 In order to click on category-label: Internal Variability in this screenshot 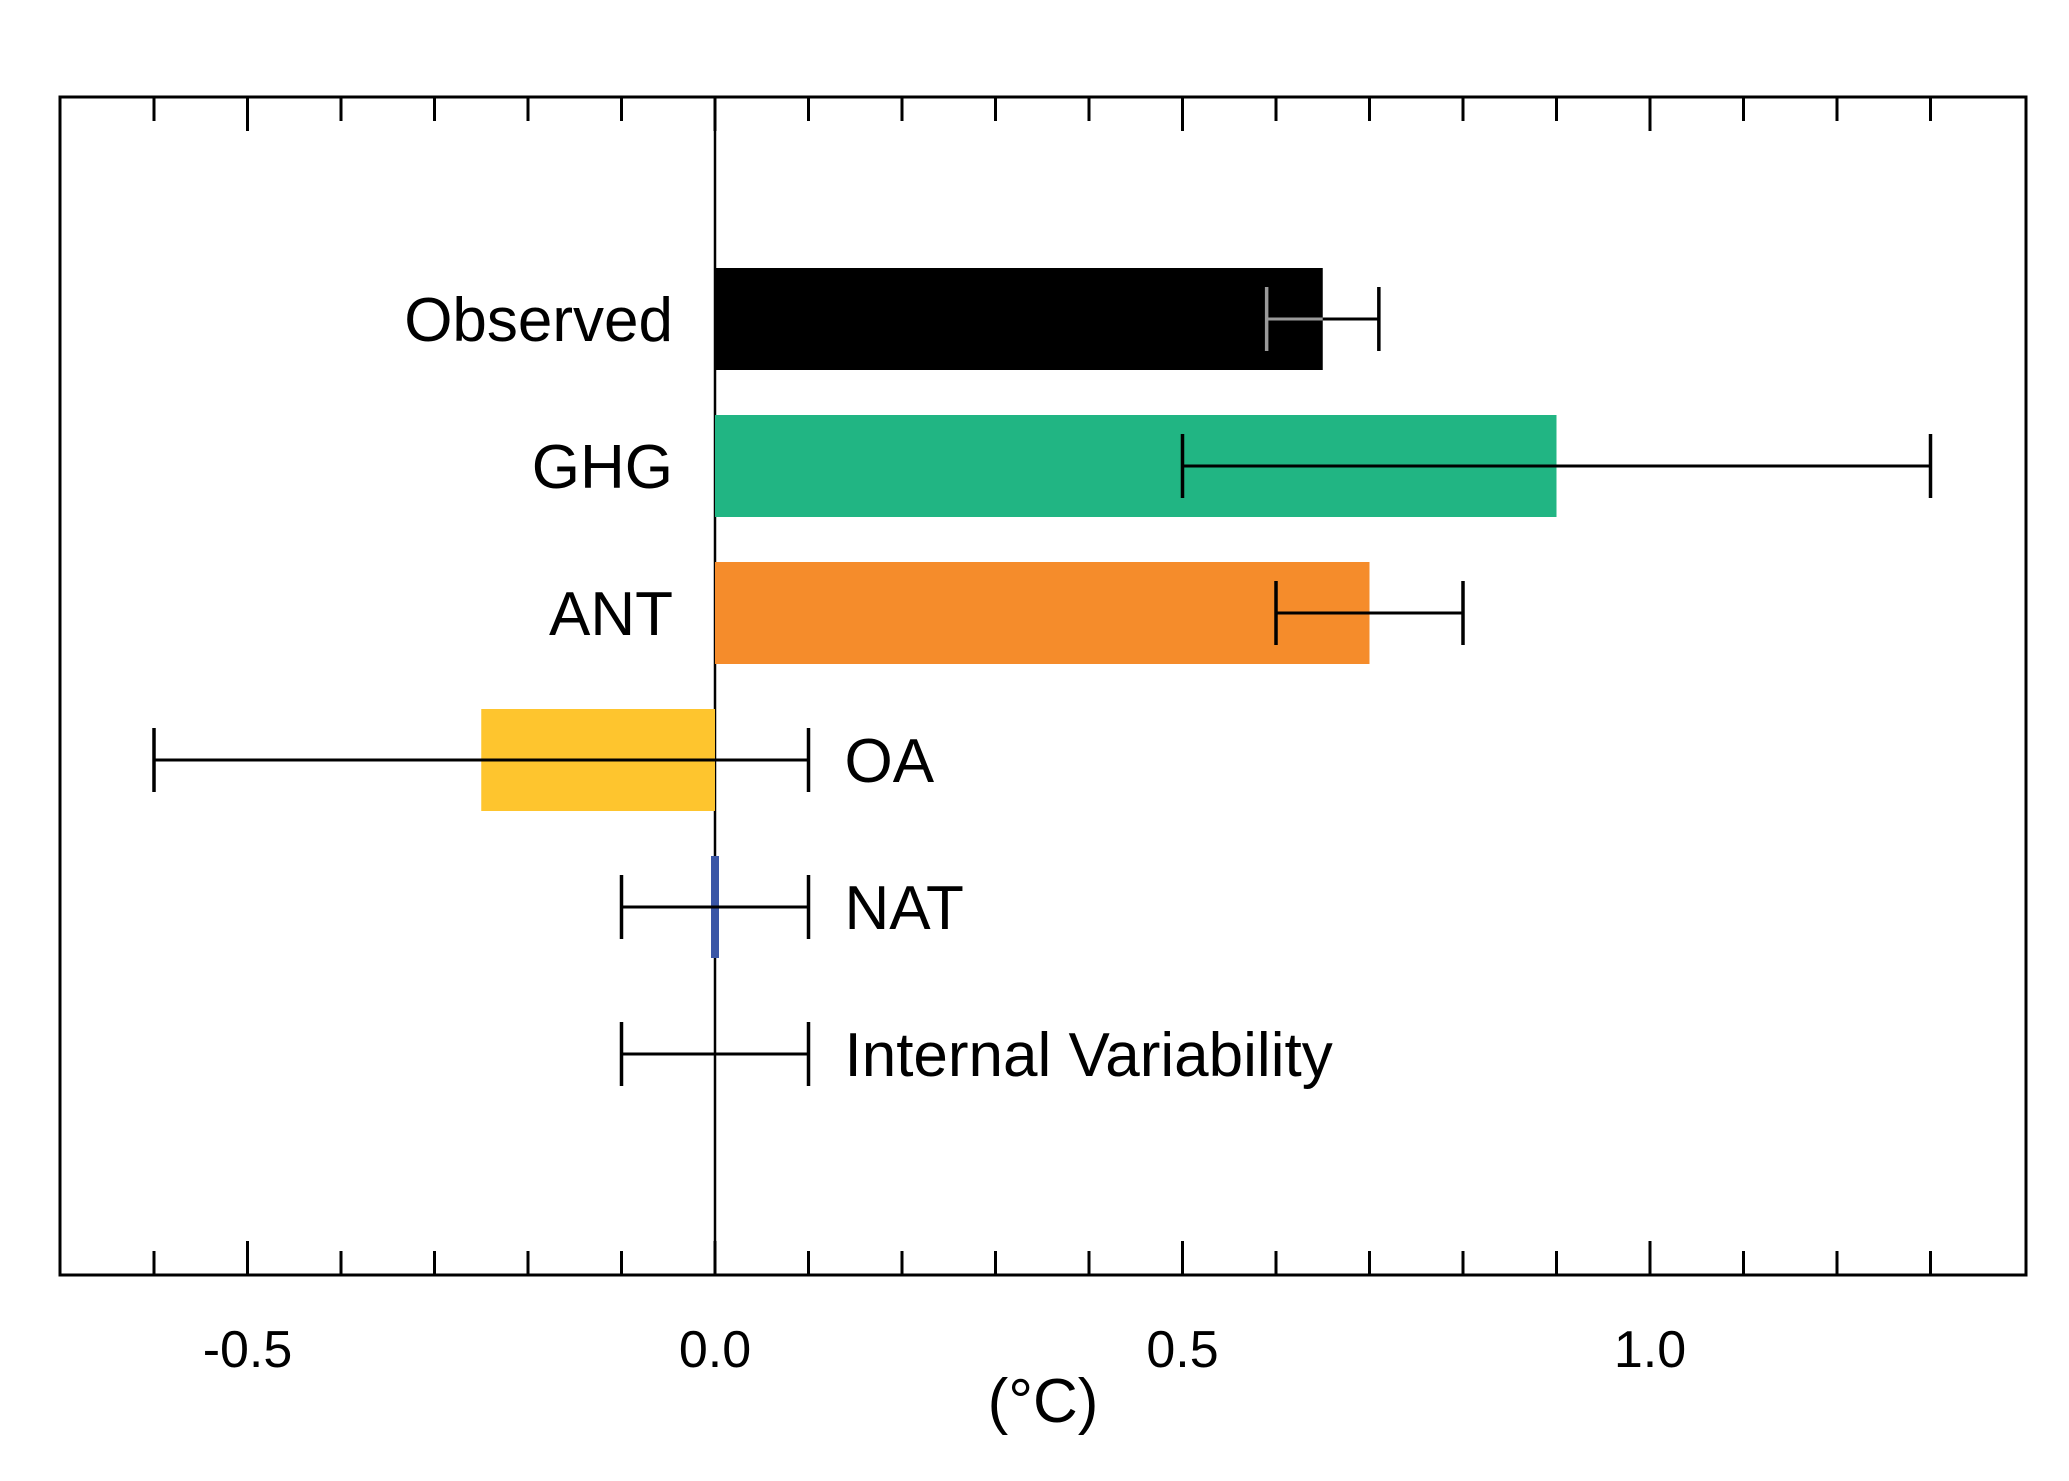, I will do `click(1089, 1055)`.